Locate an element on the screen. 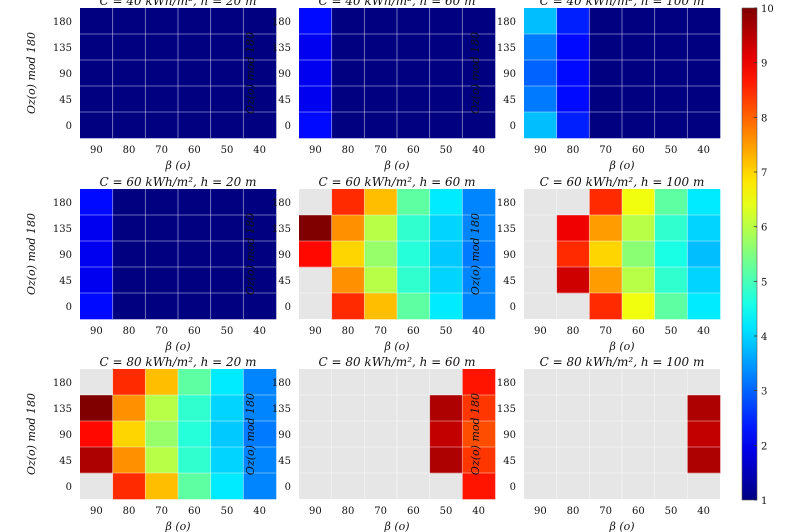 The image size is (797, 532). colorbar-tick-label: 9 is located at coordinates (764, 64).